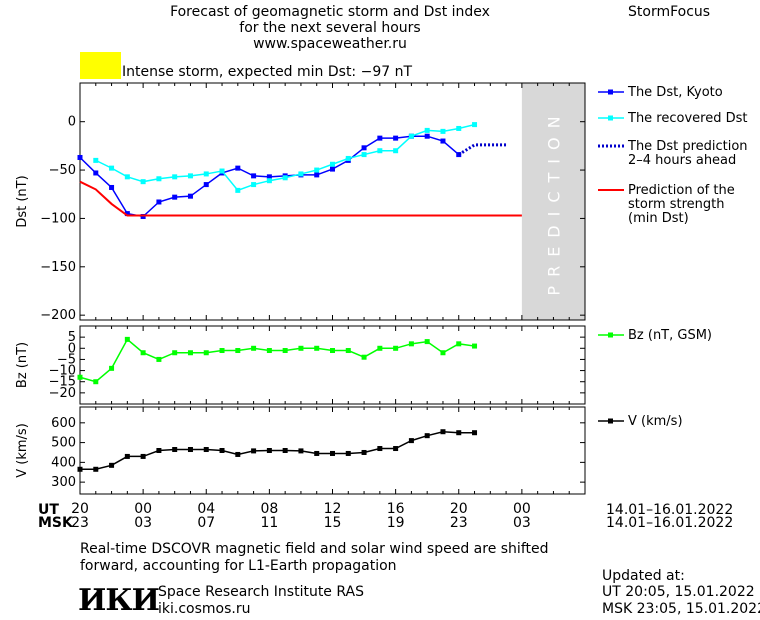 The height and width of the screenshot is (620, 760). I want to click on series-line-prediction-of-the-storm-strength-min-dst, so click(300, 198).